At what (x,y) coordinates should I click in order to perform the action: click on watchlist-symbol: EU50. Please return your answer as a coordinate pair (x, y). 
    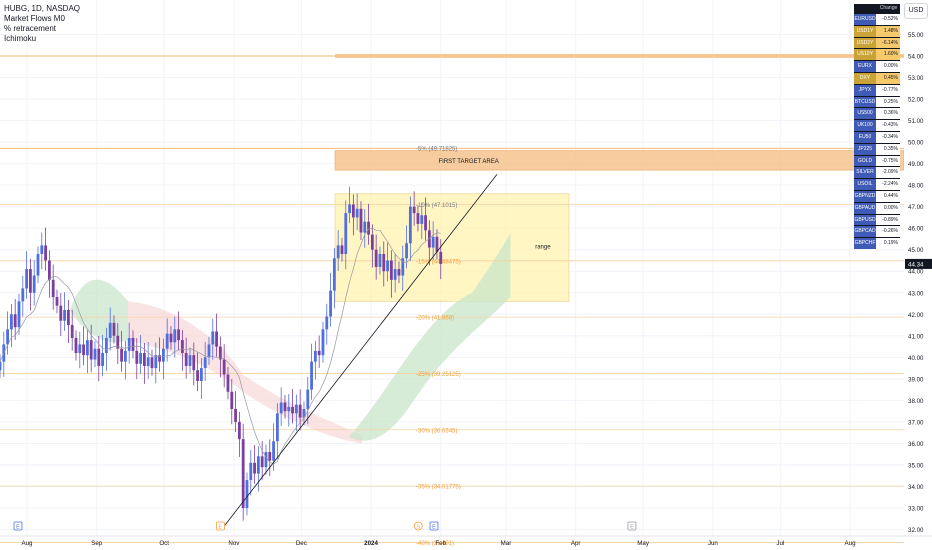
    Looking at the image, I should click on (865, 137).